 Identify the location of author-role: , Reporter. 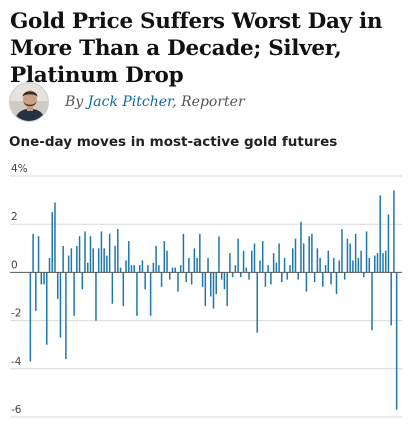
(208, 102).